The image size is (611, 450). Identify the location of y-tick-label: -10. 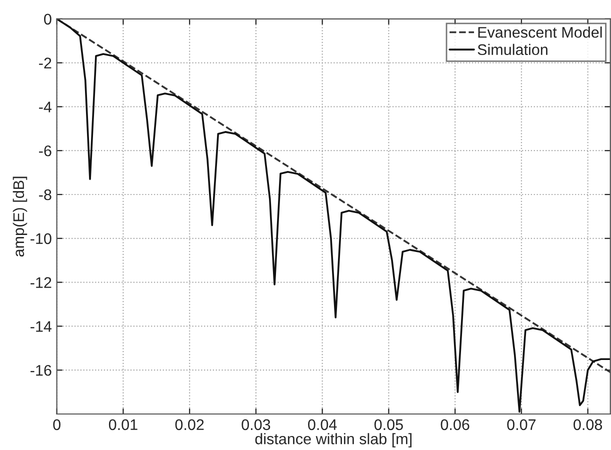
(41, 238).